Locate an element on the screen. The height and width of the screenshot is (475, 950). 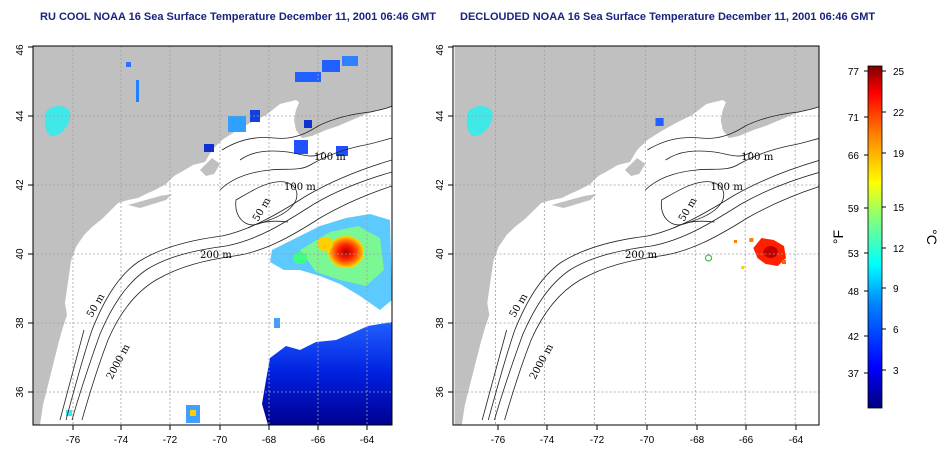
celsius-tick-label: 19 is located at coordinates (899, 154).